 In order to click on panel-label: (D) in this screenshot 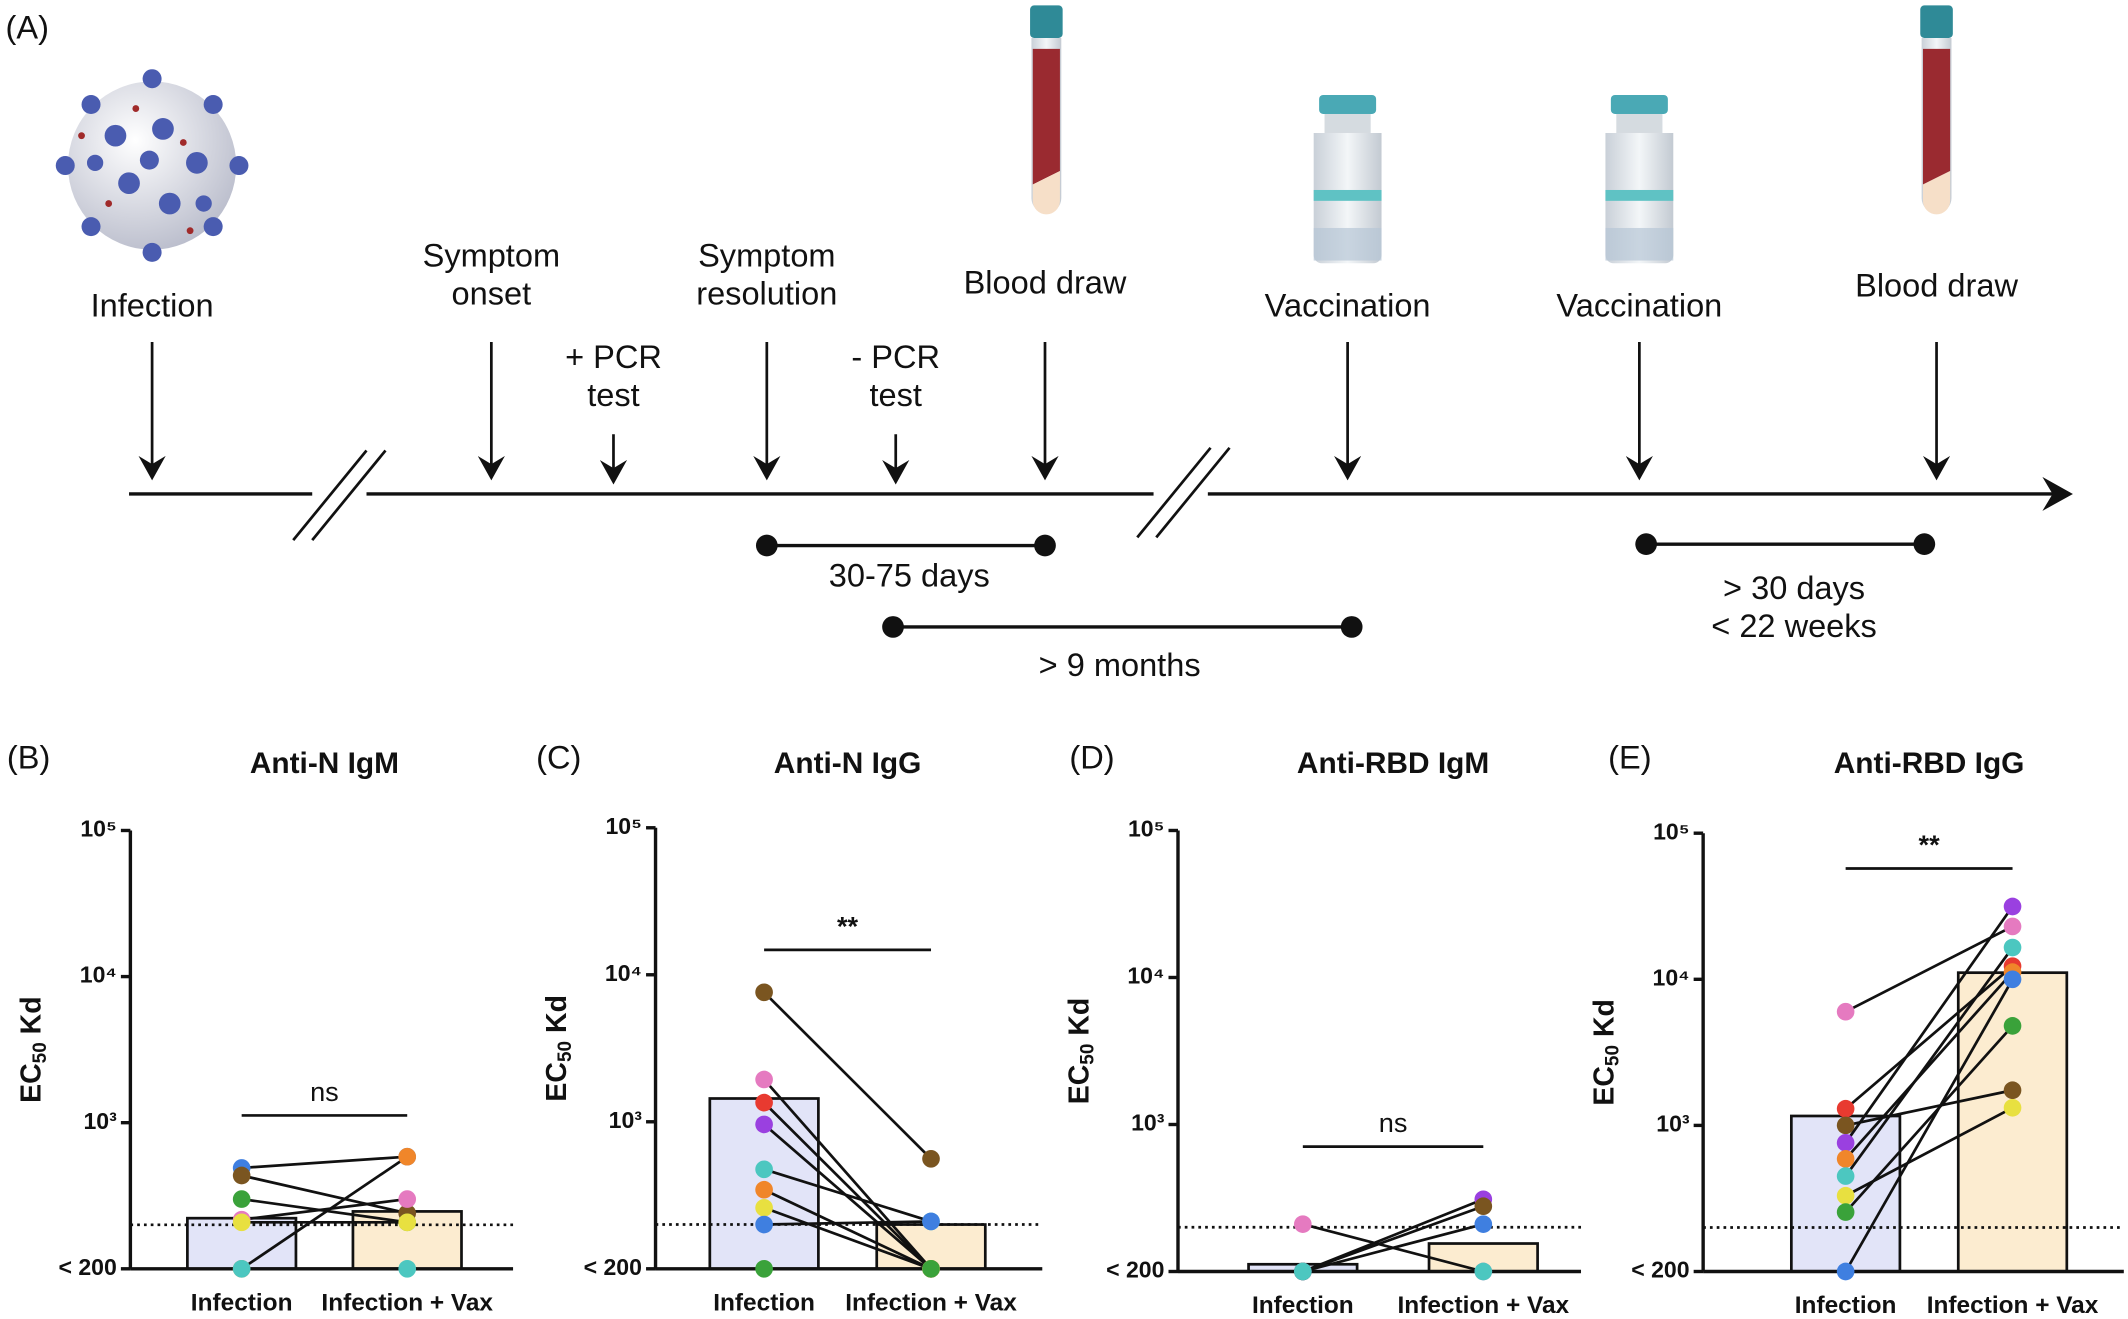, I will do `click(1091, 758)`.